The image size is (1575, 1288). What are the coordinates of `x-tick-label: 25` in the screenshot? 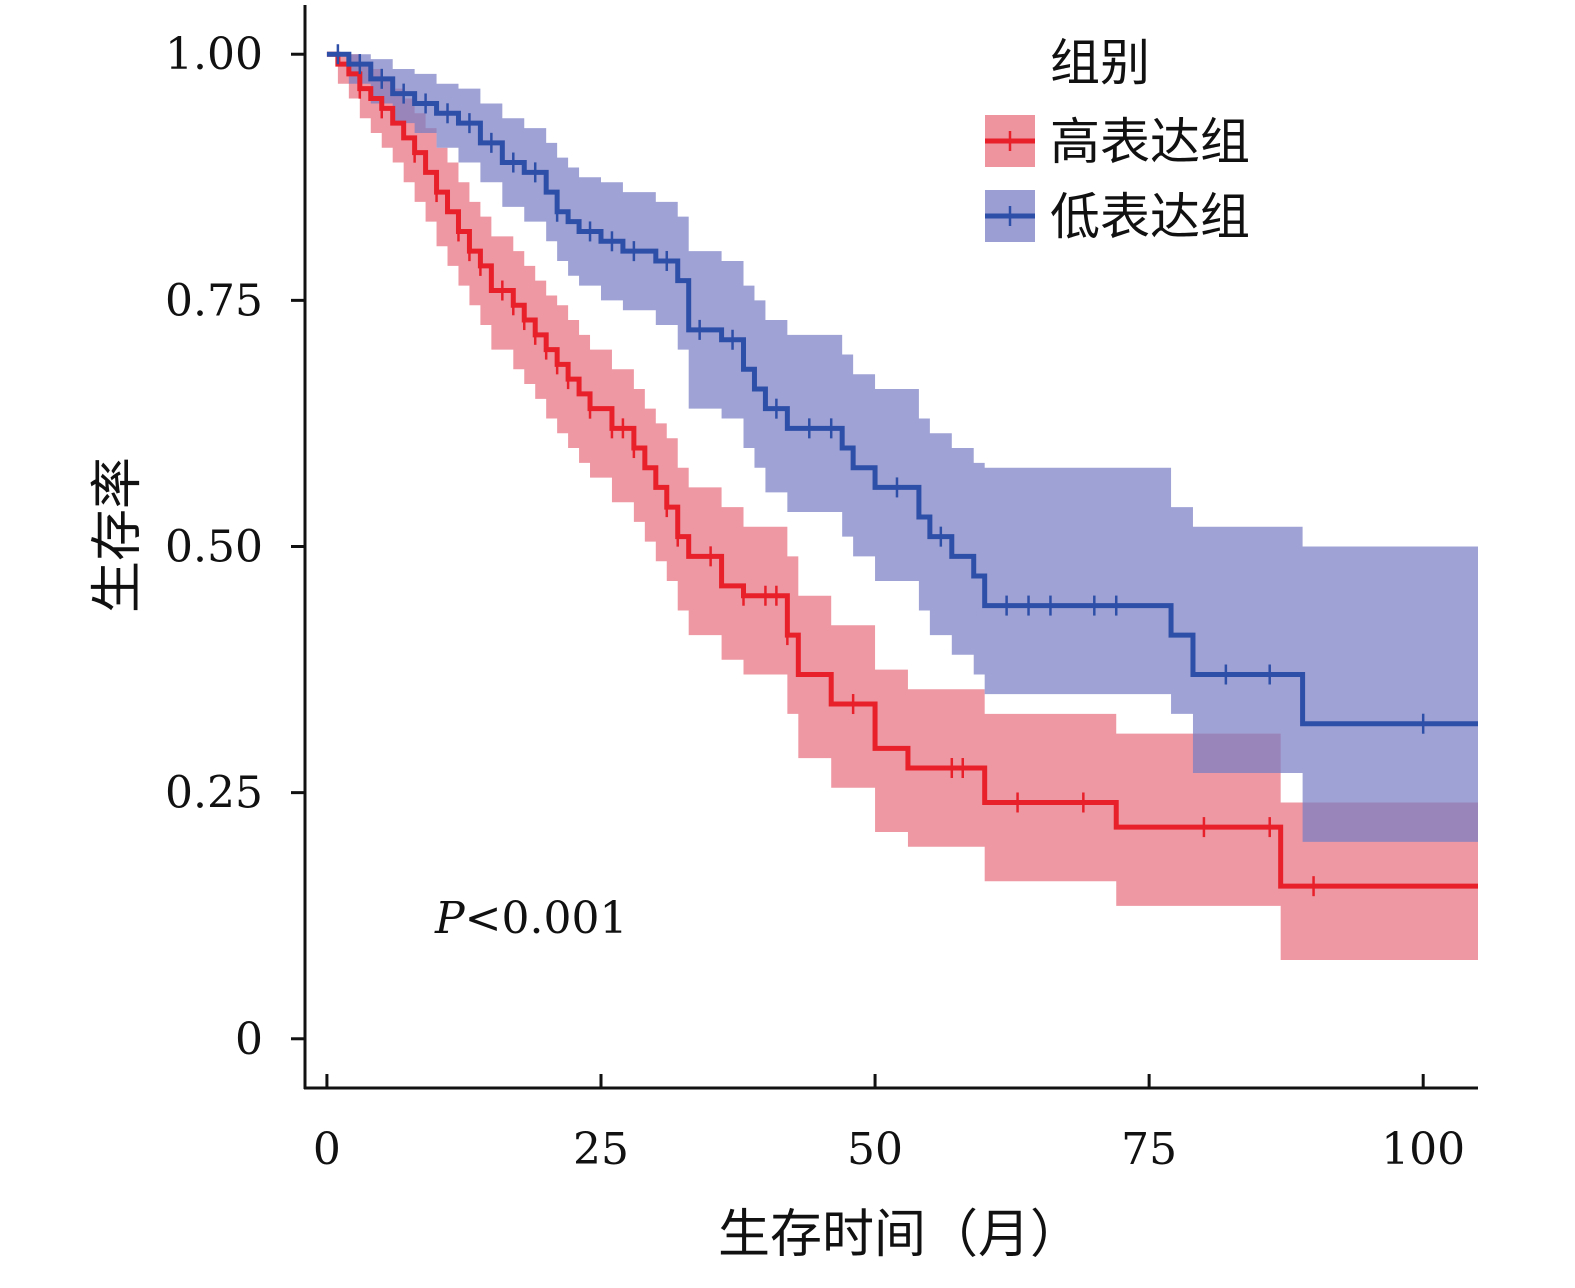 It's located at (601, 1149).